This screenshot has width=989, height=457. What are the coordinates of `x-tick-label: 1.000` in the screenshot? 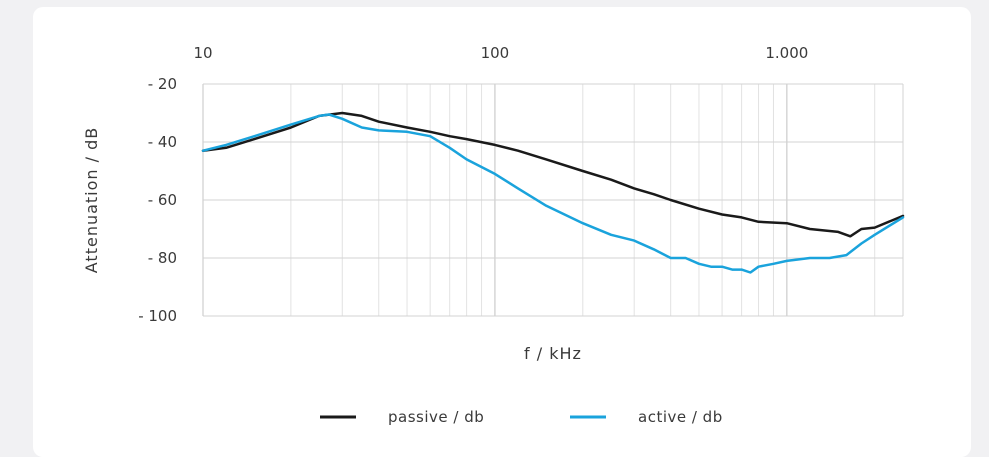 It's located at (786, 53).